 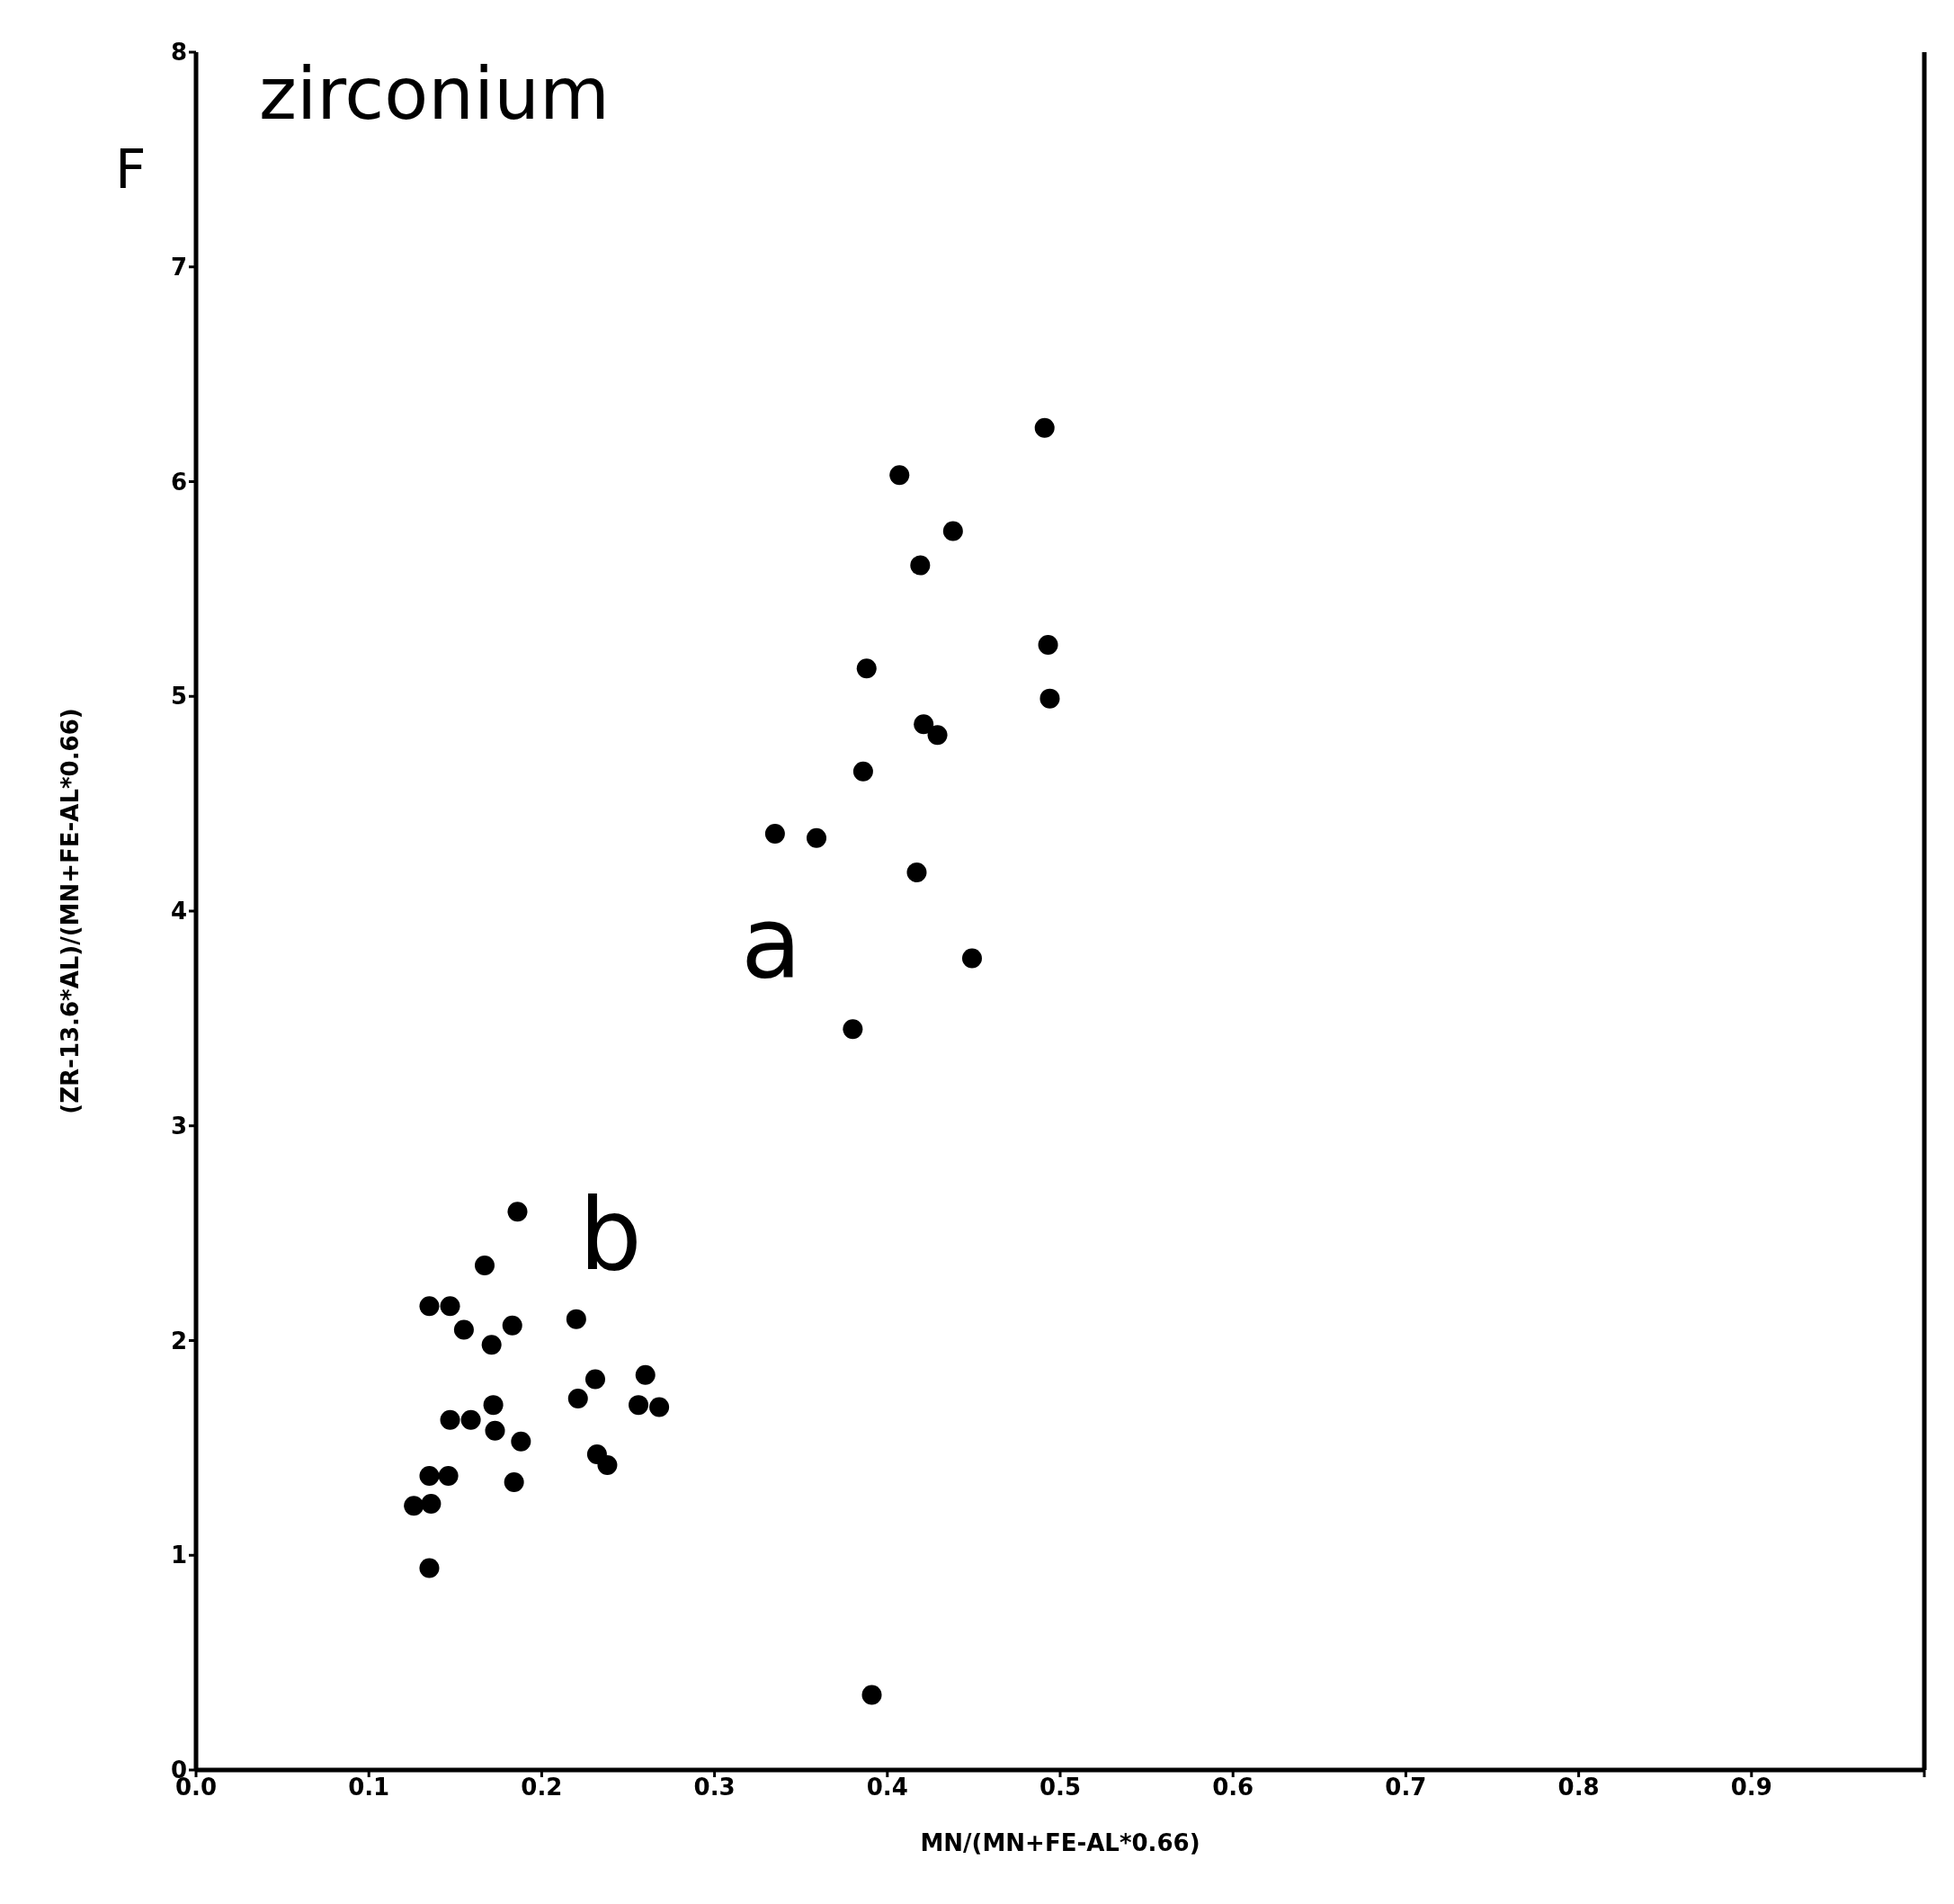 What do you see at coordinates (714, 1787) in the screenshot?
I see `x-tick-label: 0.3` at bounding box center [714, 1787].